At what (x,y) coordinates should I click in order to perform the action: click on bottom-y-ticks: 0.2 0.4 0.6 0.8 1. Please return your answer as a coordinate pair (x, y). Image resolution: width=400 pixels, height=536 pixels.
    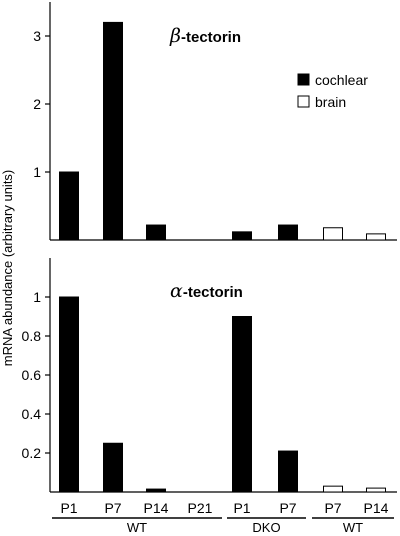
    Looking at the image, I should click on (36, 375).